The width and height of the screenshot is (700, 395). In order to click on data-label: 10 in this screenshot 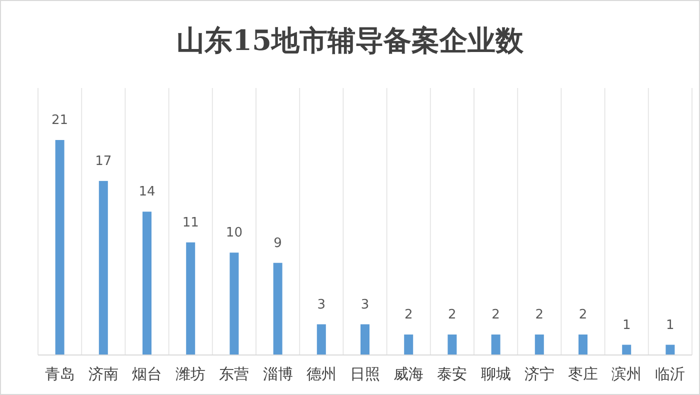, I will do `click(234, 233)`.